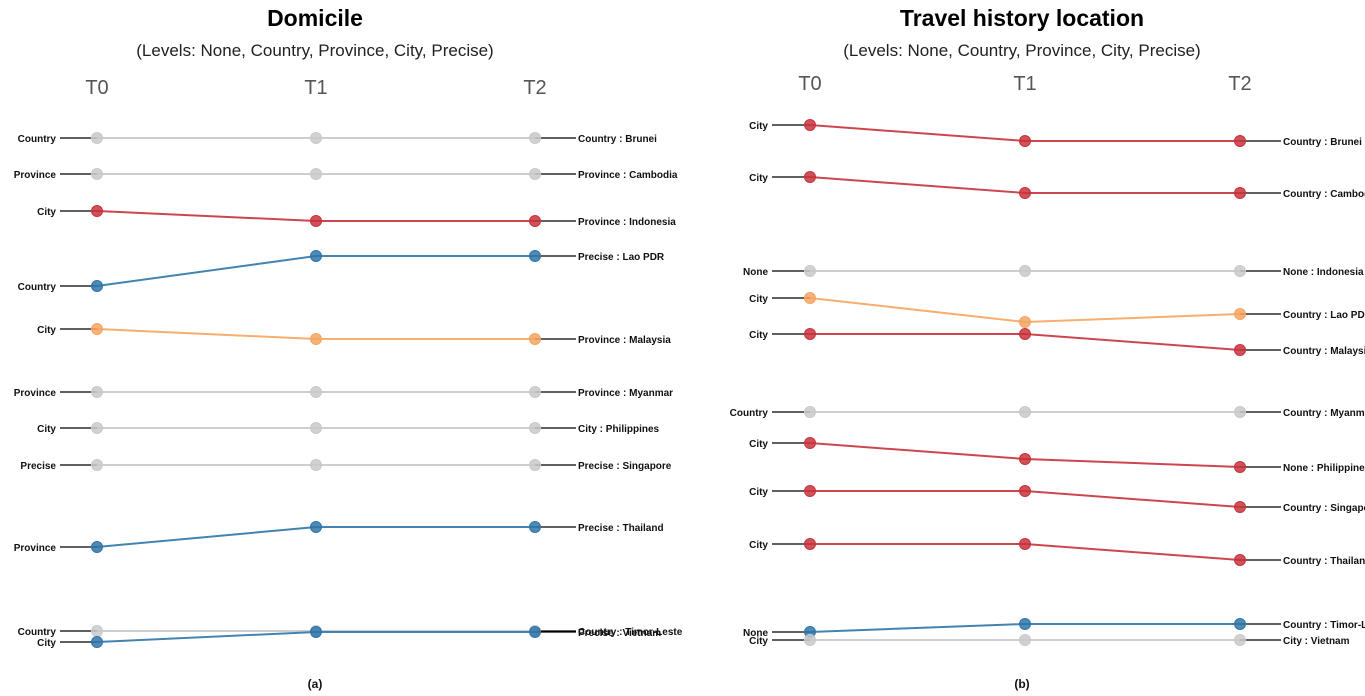  I want to click on series-thailand: Province Precise : Thailand, so click(339, 537).